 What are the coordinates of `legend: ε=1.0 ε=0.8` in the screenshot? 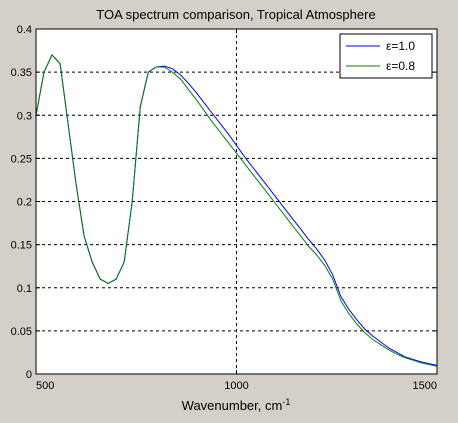 It's located at (386, 56).